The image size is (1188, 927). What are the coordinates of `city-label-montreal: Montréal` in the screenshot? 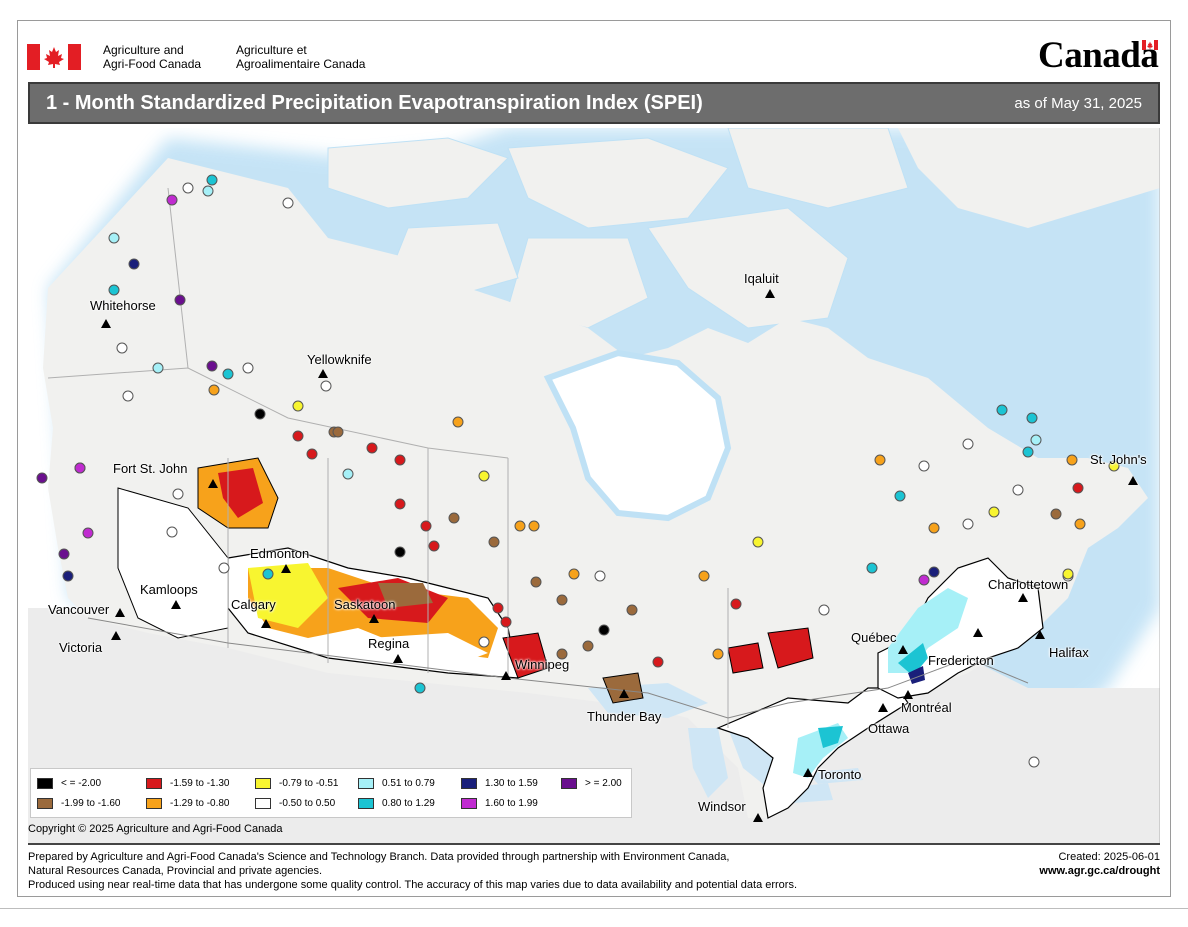 It's located at (926, 707).